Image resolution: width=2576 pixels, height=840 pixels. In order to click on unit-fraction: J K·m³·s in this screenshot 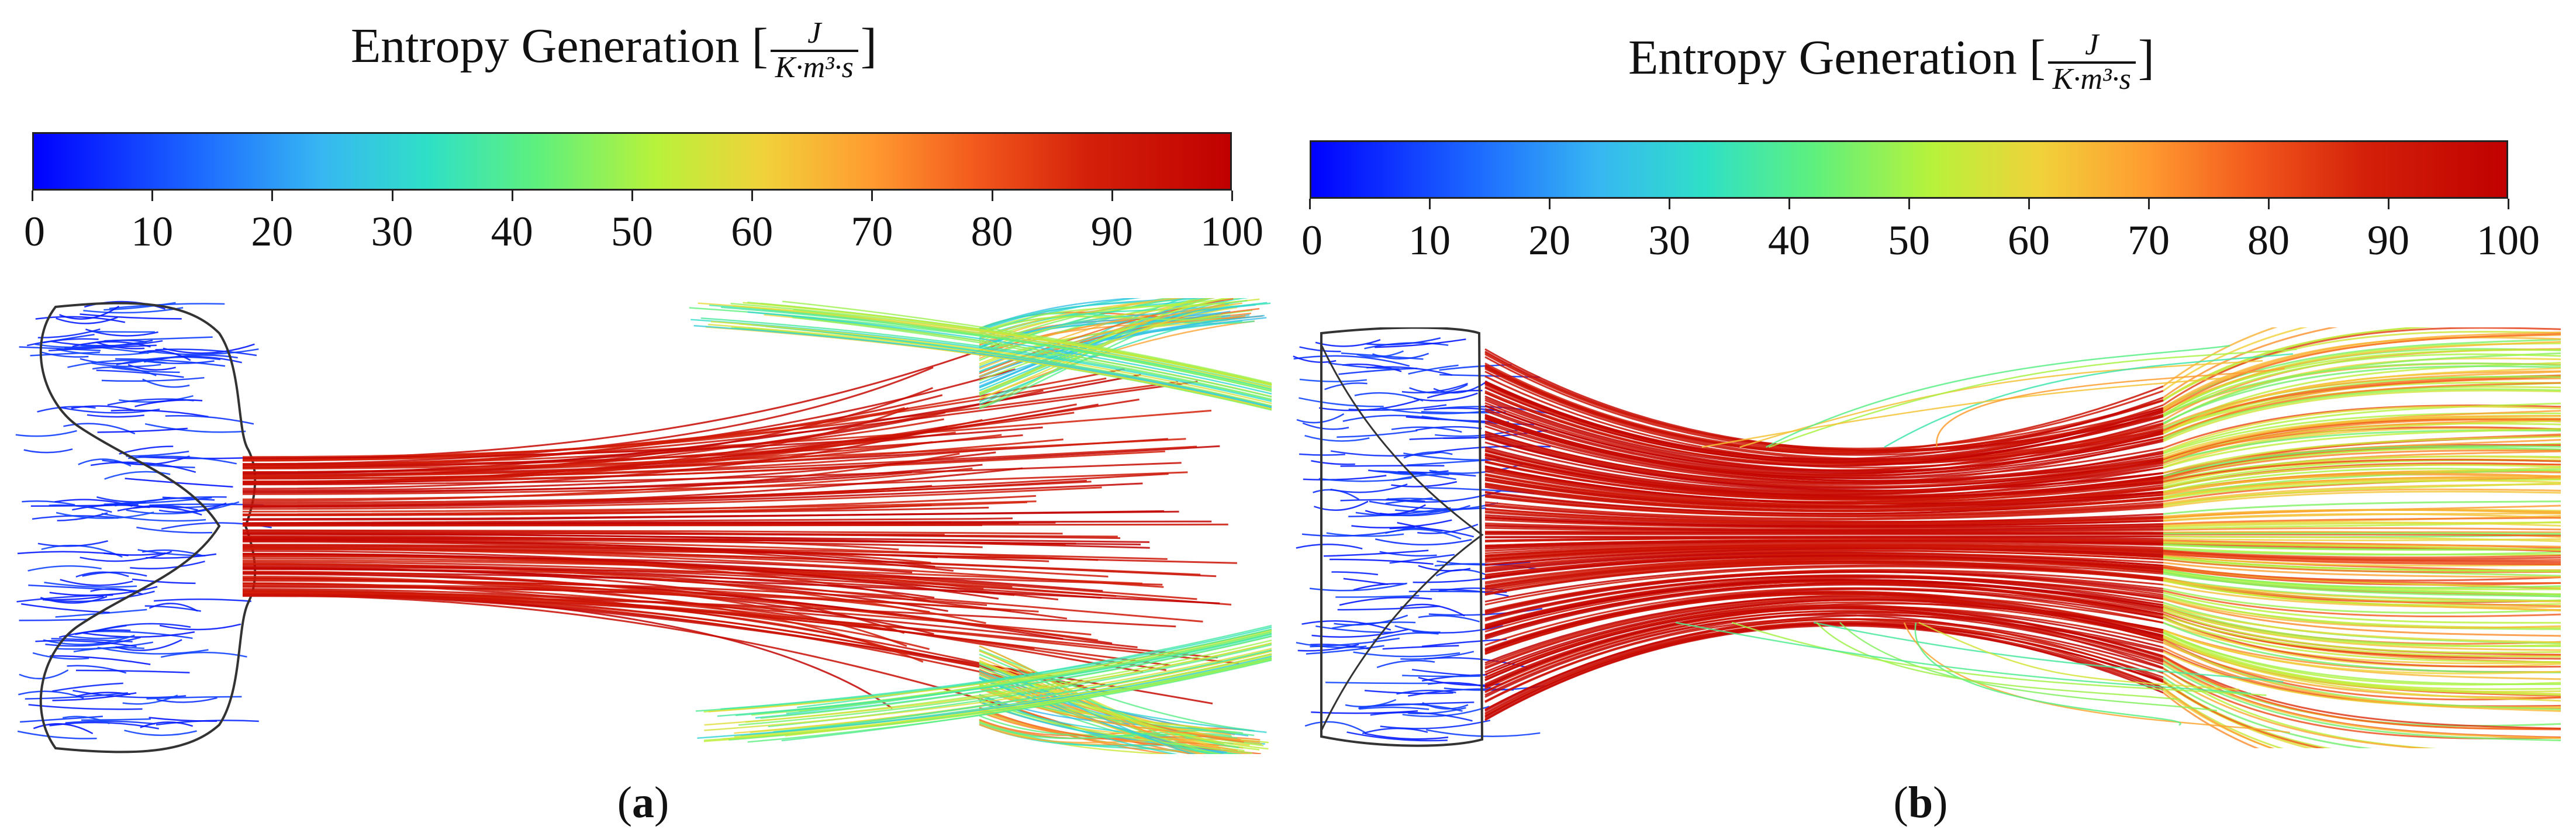, I will do `click(2091, 62)`.